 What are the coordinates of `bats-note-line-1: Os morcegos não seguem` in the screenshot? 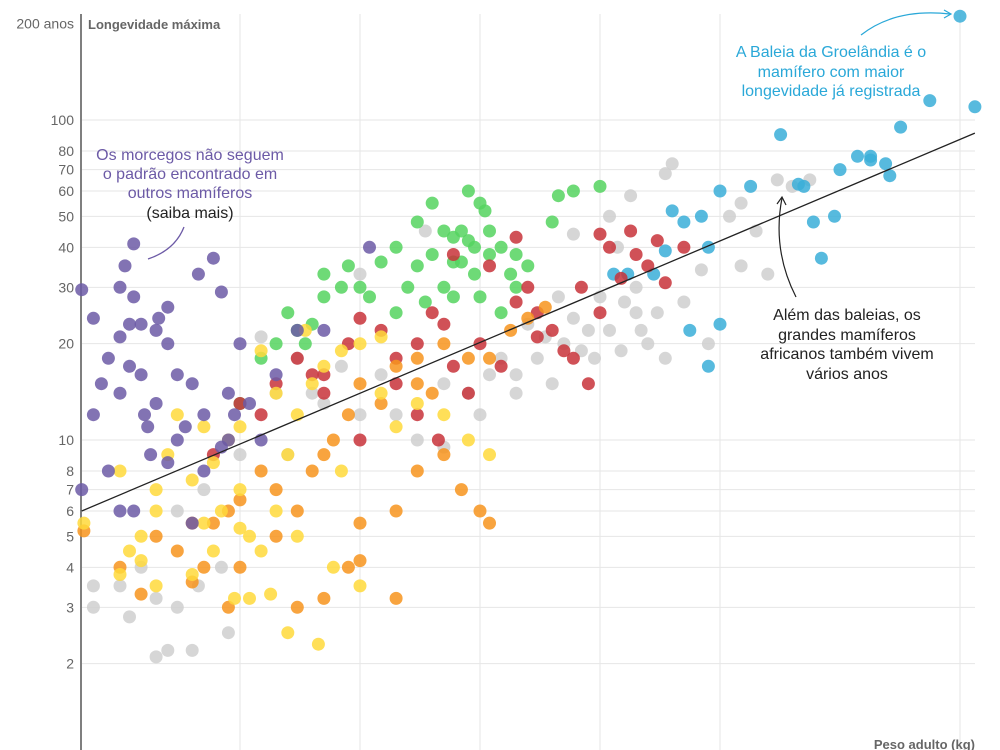 It's located at (190, 155).